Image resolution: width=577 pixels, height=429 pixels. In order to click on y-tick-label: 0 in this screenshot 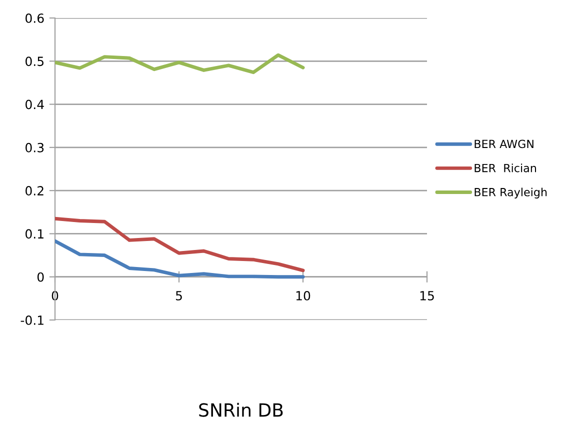, I will do `click(40, 277)`.